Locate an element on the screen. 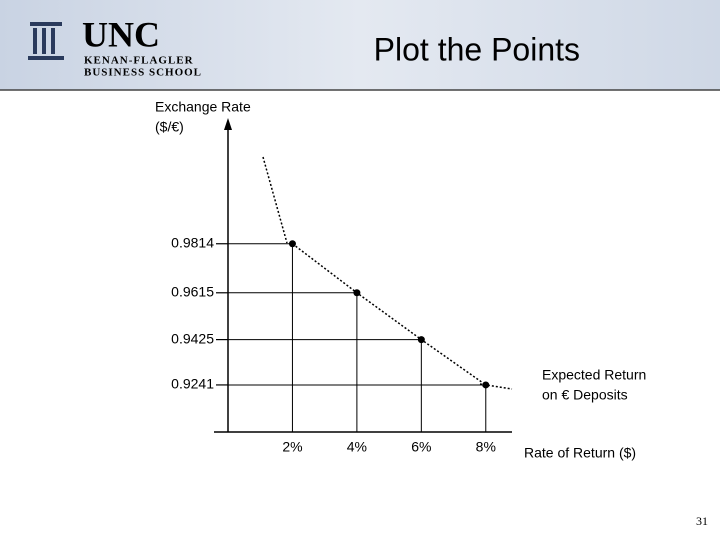 The image size is (720, 540). y-axis-label: ($/€) is located at coordinates (169, 127).